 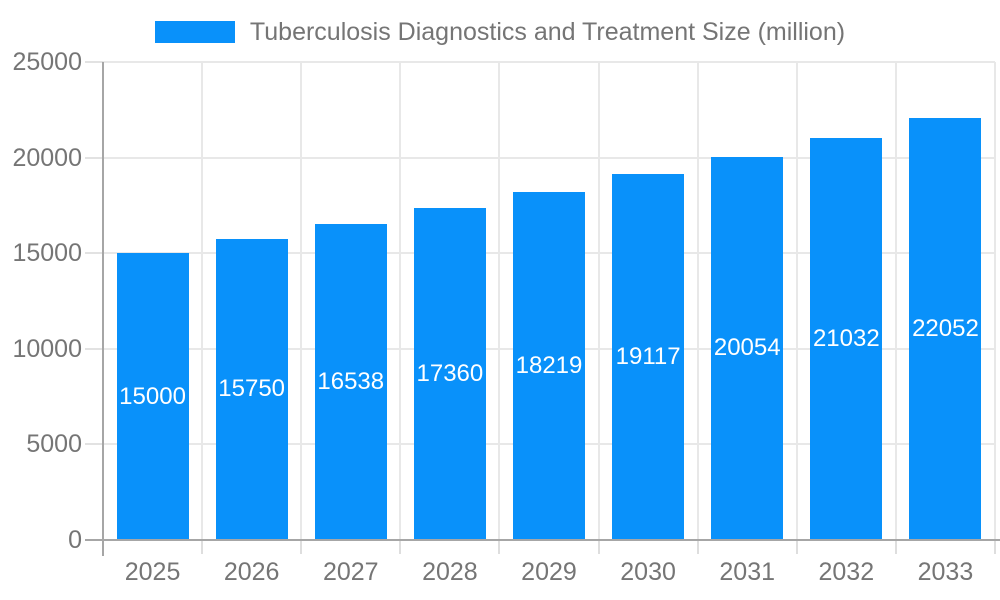 I want to click on bar-value-label: 15750, so click(x=252, y=389).